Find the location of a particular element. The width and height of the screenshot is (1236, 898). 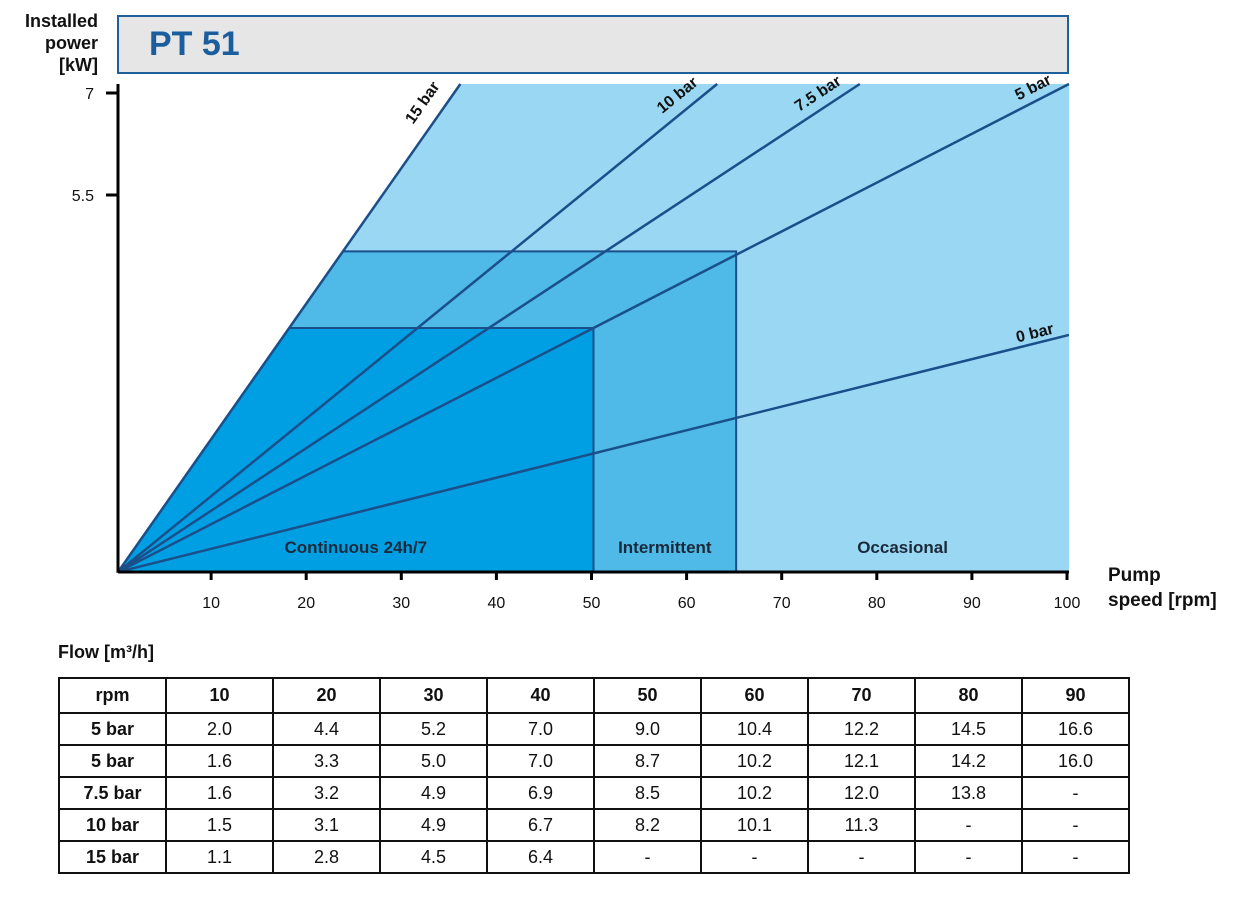

table-cell: 8.2 is located at coordinates (647, 825).